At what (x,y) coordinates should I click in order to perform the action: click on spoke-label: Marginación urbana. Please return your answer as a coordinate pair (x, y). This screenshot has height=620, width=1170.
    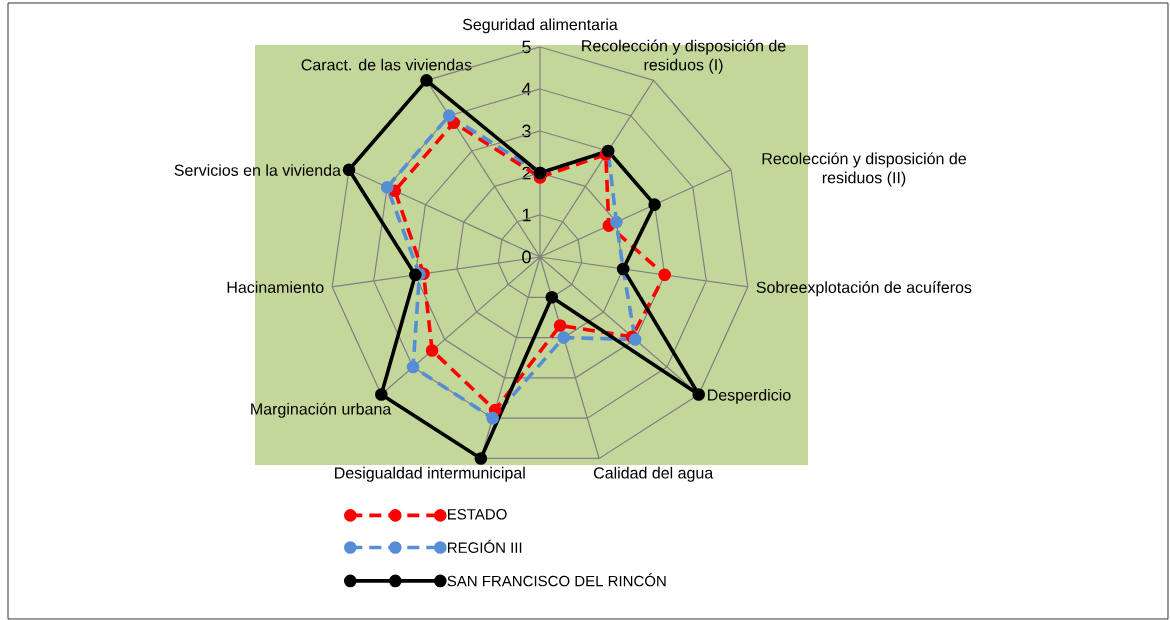
    Looking at the image, I should click on (321, 410).